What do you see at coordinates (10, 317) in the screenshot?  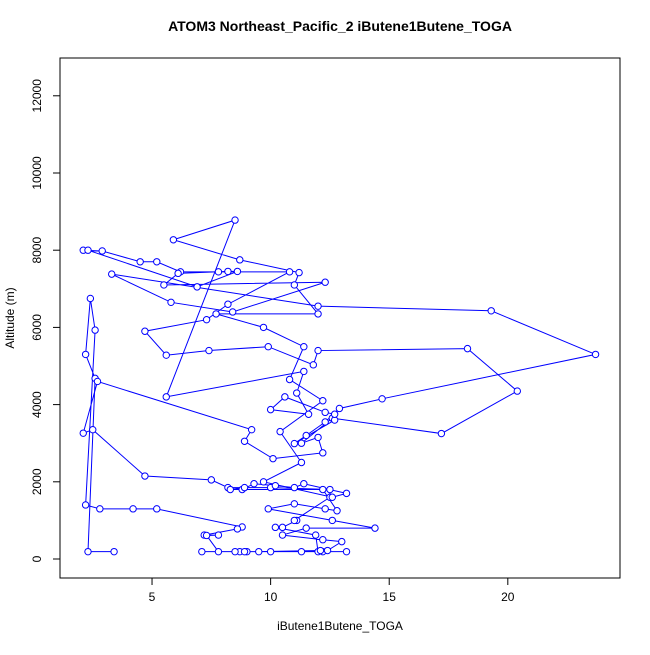 I see `y-axis-label: Altitude (m)` at bounding box center [10, 317].